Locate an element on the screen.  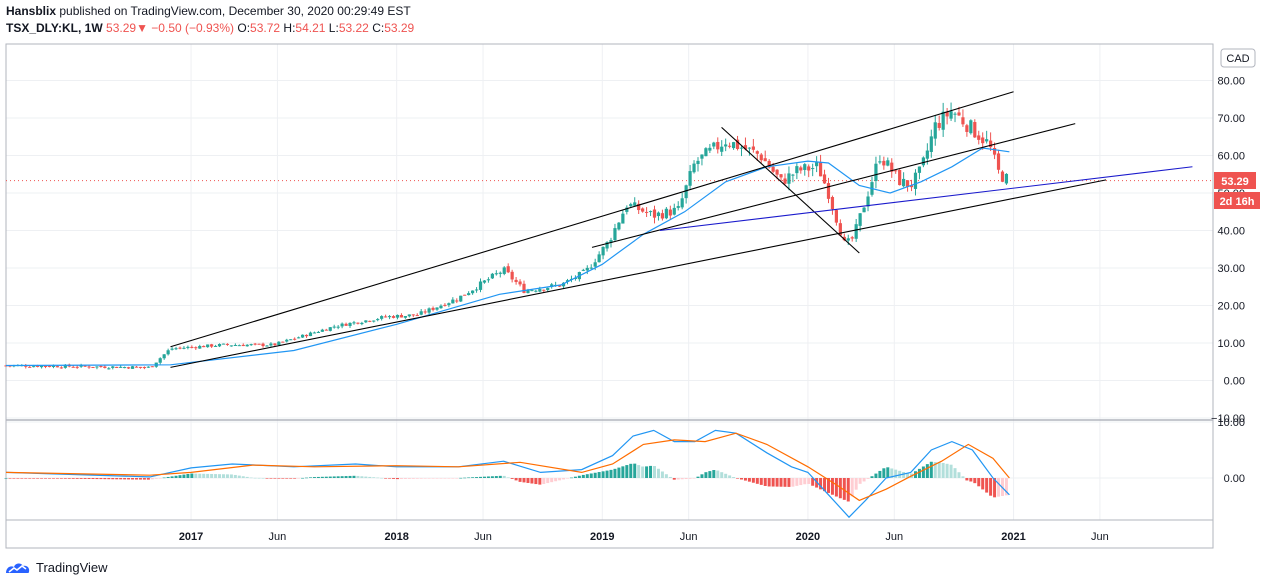
trendline-middle-line is located at coordinates (833, 185).